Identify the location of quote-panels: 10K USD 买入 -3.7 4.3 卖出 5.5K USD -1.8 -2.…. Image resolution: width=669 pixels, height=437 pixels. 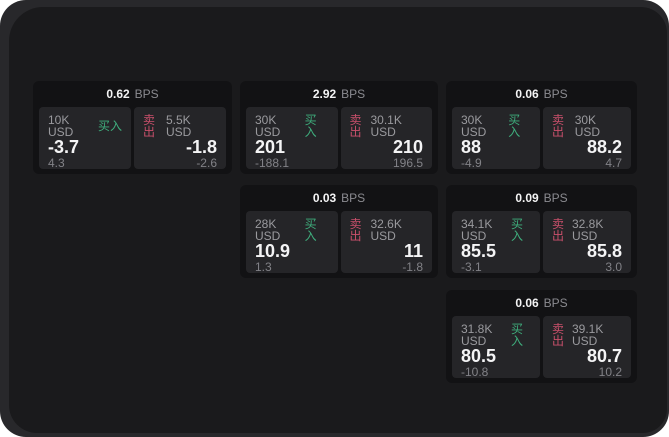
(132, 138).